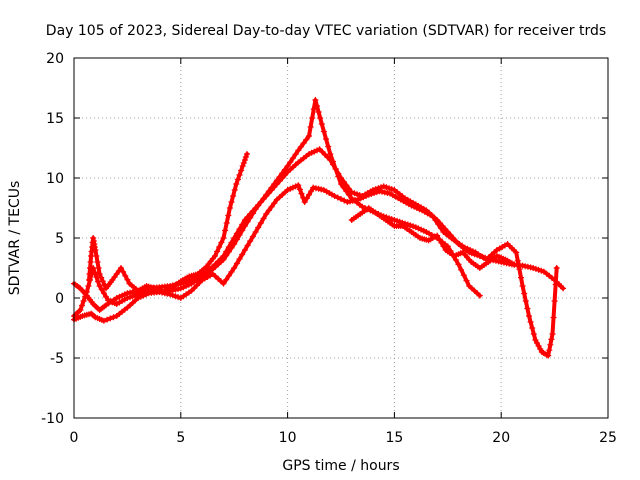  What do you see at coordinates (52, 239) in the screenshot?
I see `y-tick-labels: -10 -5 0 5 10 15 20` at bounding box center [52, 239].